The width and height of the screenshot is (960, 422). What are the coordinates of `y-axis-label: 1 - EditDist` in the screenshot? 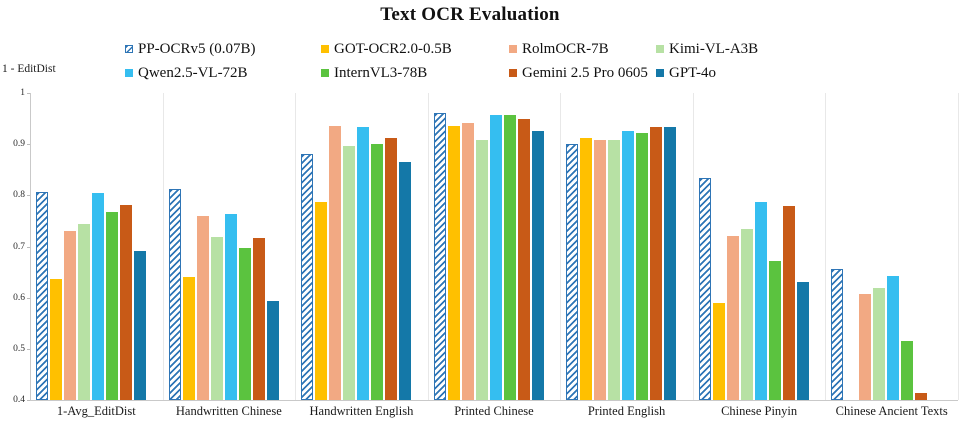 It's located at (29, 69).